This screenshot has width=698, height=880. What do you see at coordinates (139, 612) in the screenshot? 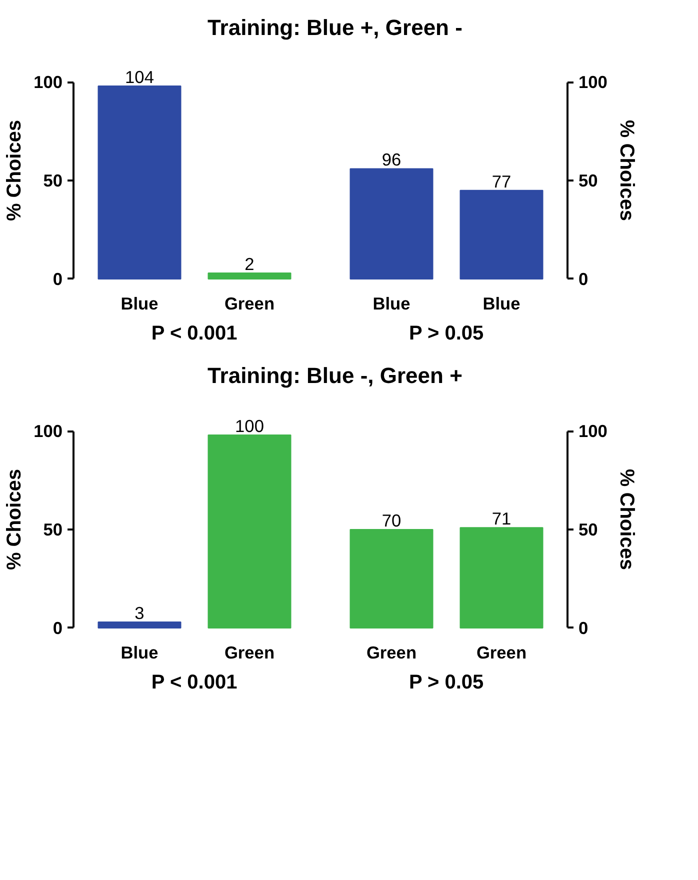
I see `annotation: 3` at bounding box center [139, 612].